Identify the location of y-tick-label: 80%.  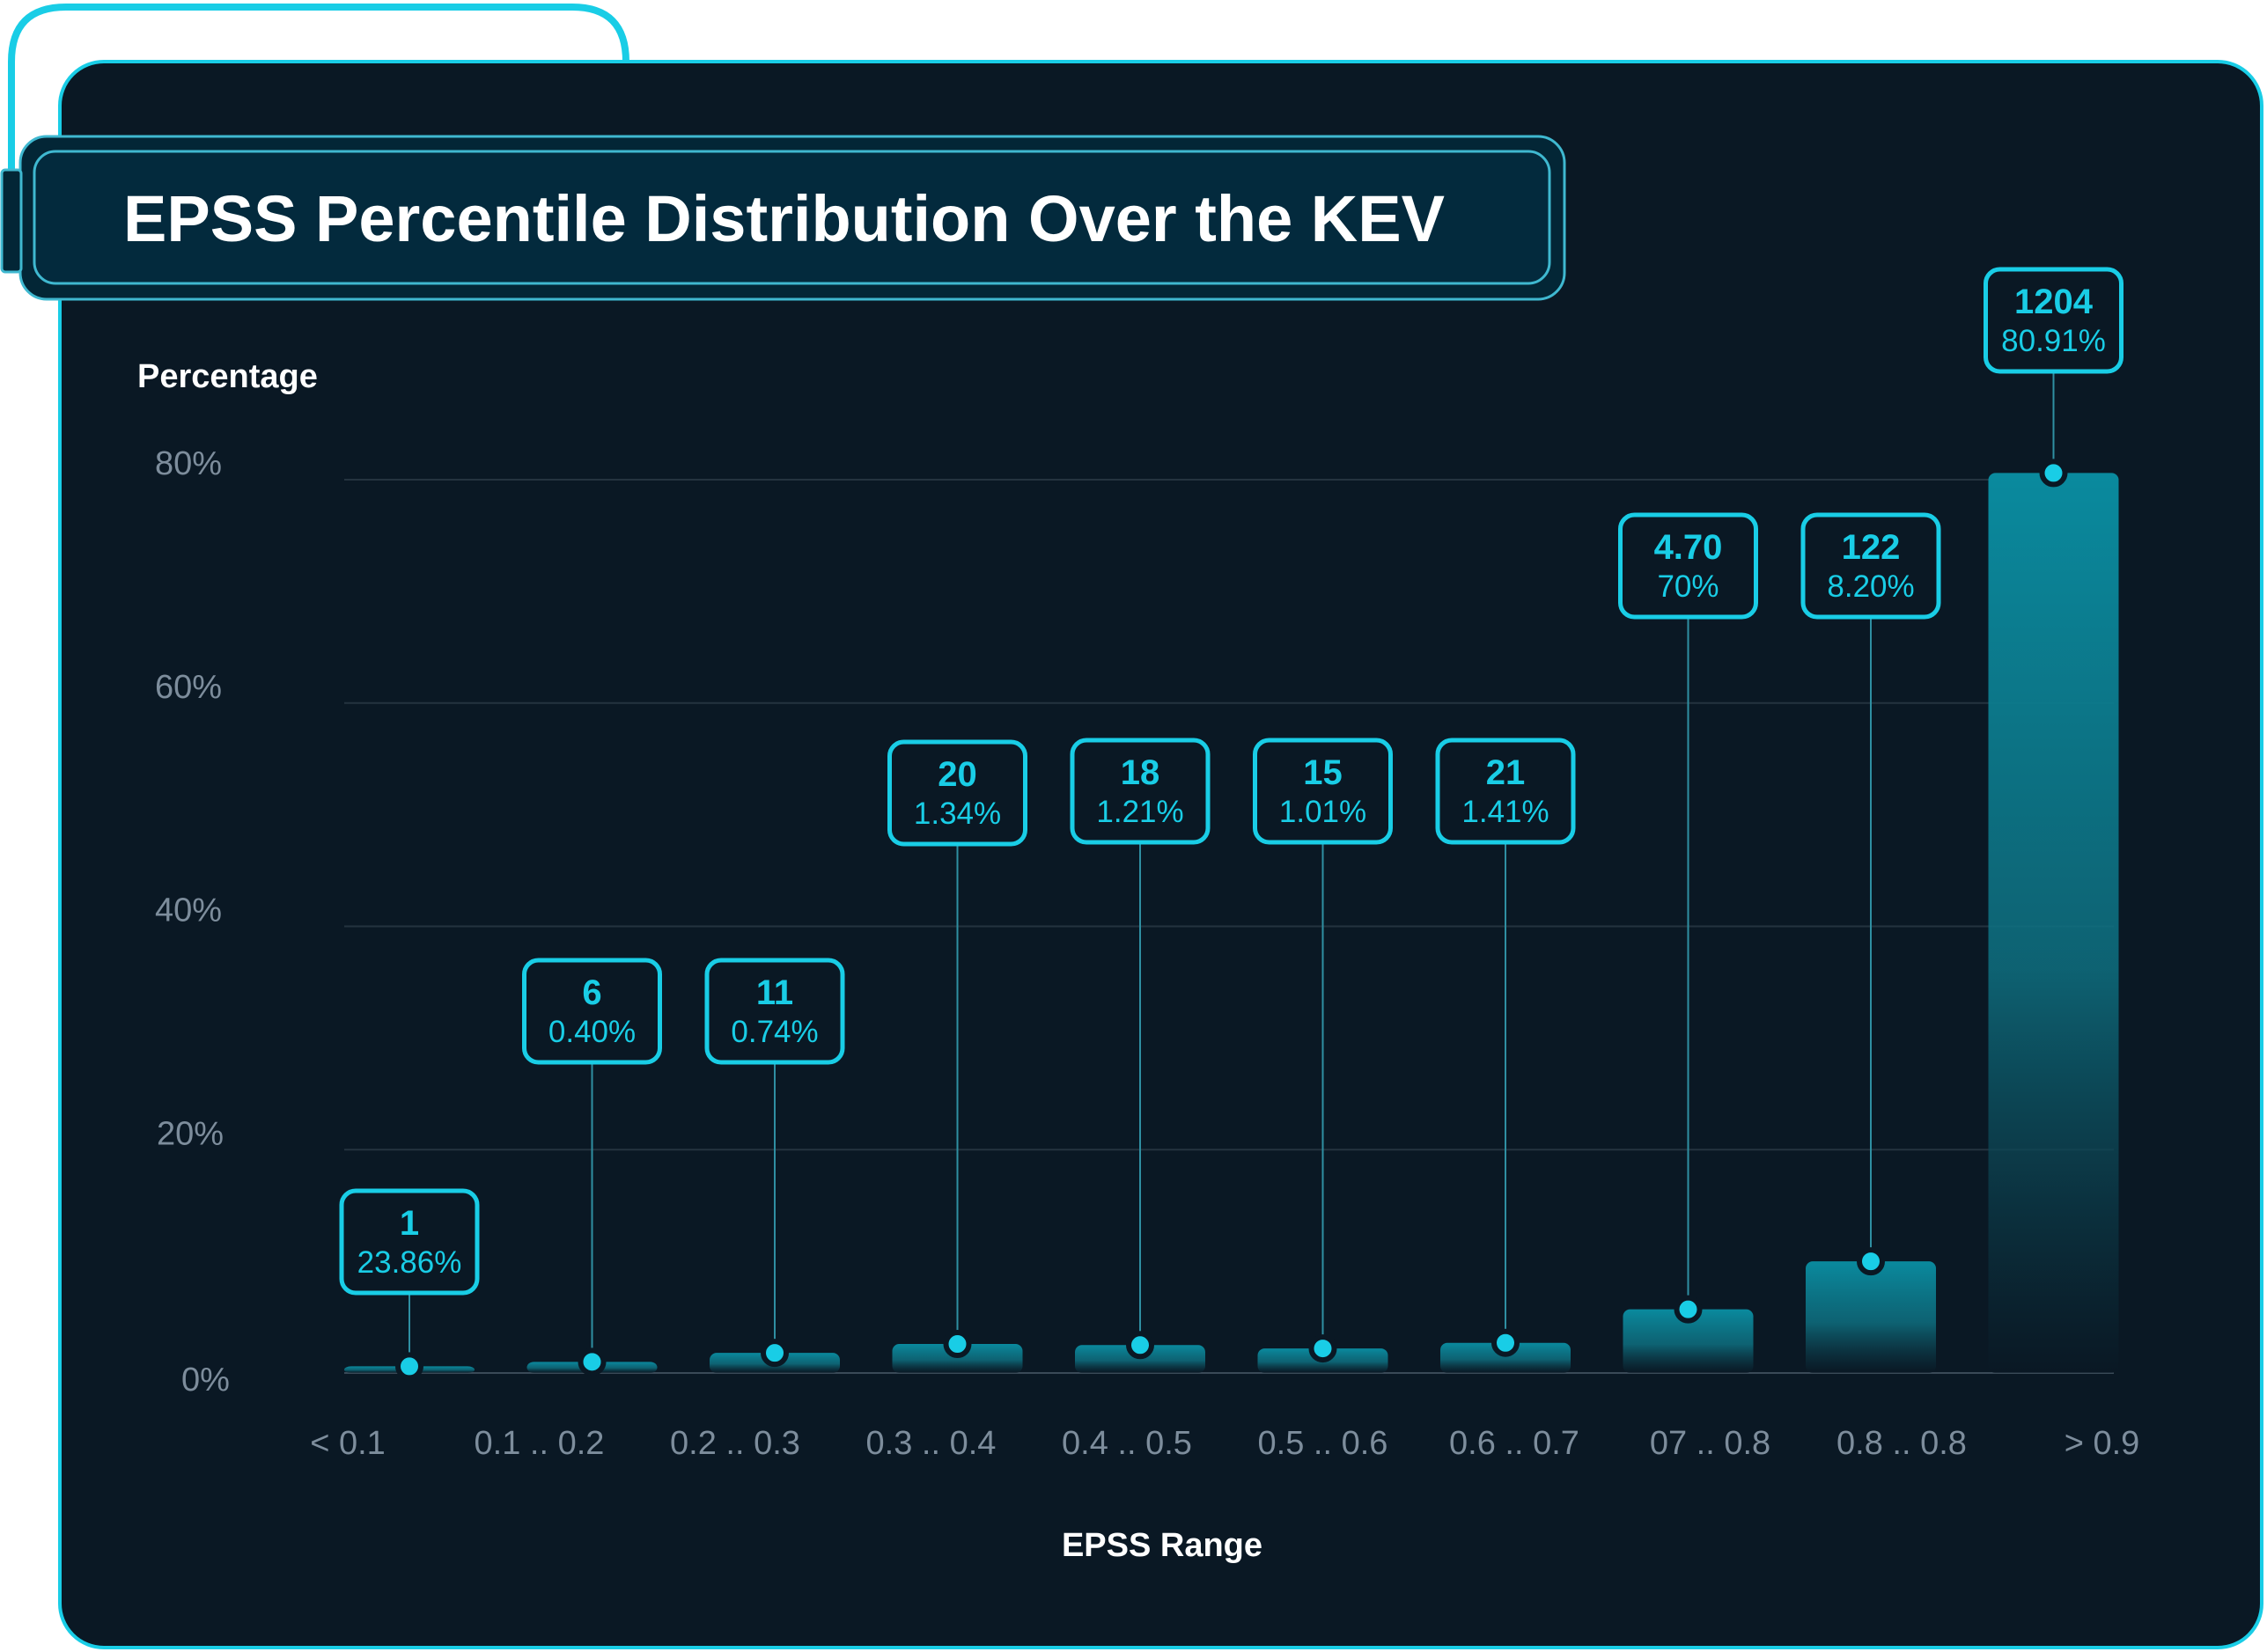
(188, 463).